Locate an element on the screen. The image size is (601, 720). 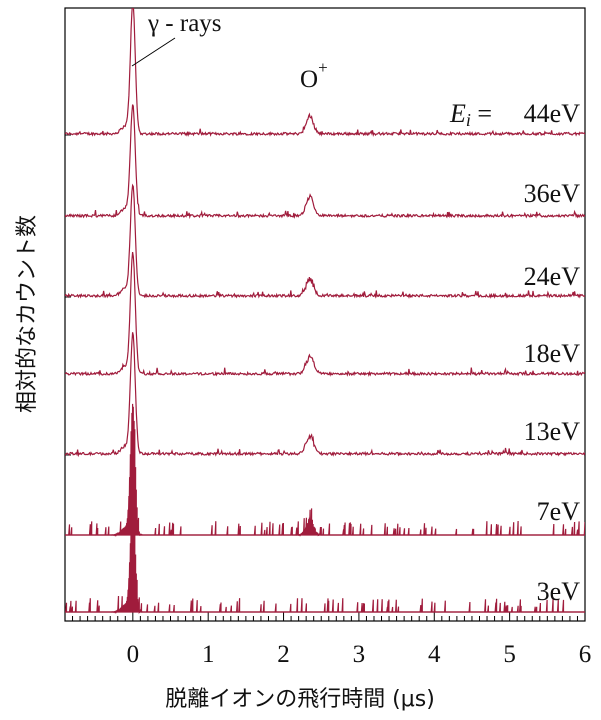
x-axis-title: 脱離イオンの飛行時間 (μs) is located at coordinates (300, 699).